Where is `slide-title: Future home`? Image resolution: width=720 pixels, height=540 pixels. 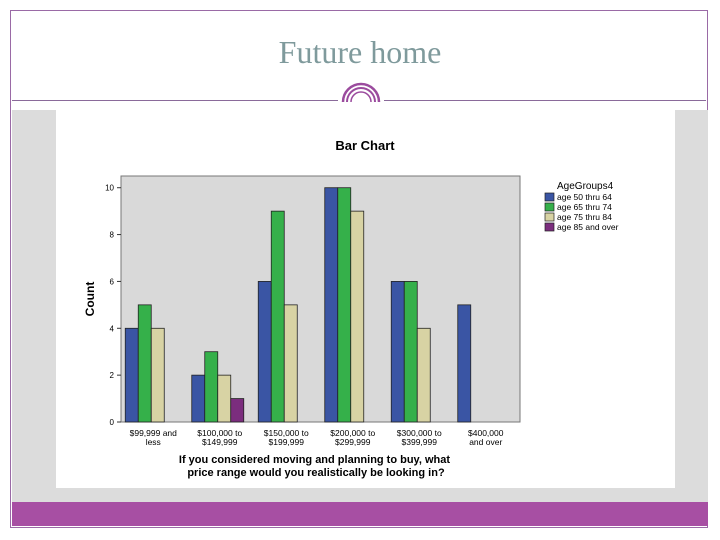 slide-title: Future home is located at coordinates (360, 52).